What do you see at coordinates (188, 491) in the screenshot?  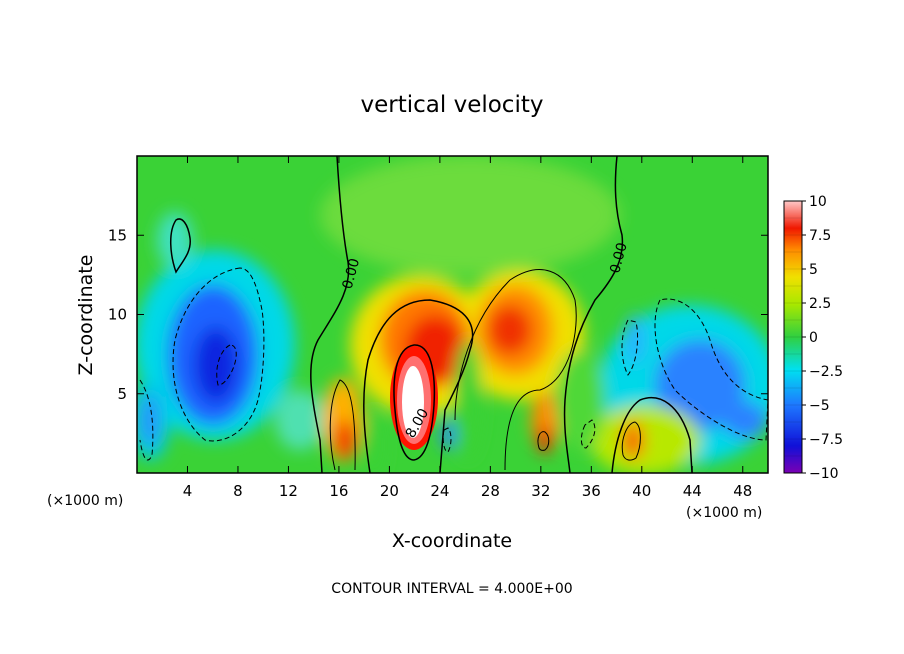 I see `x-tick-label: 4` at bounding box center [188, 491].